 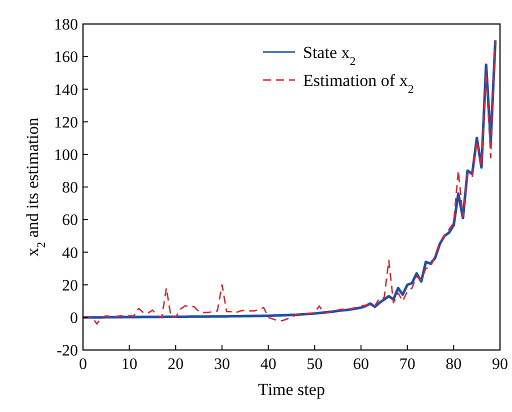 What do you see at coordinates (268, 364) in the screenshot?
I see `x-tick-label: 40` at bounding box center [268, 364].